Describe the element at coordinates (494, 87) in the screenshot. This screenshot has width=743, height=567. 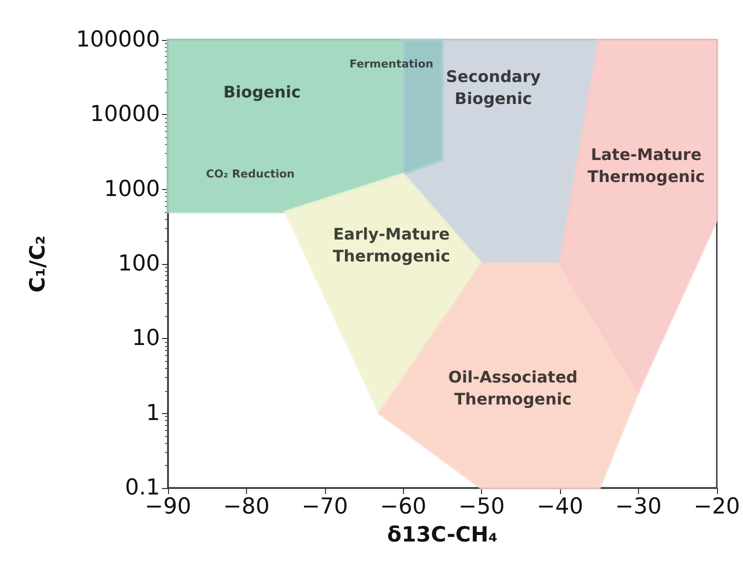
I see `series-label: Secondary Biogenic` at that location.